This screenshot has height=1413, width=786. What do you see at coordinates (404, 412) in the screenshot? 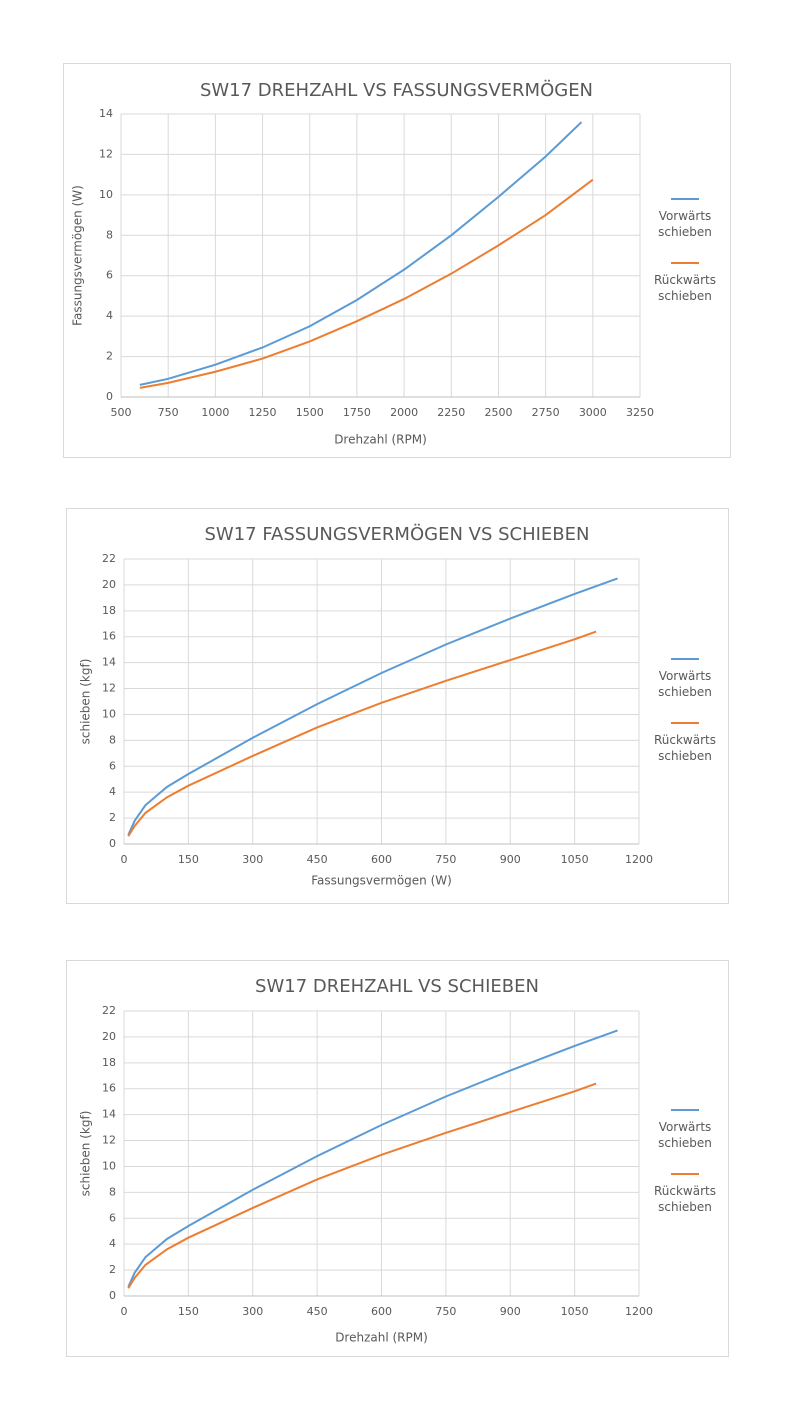
I see `x-tick-label: 2000` at bounding box center [404, 412].